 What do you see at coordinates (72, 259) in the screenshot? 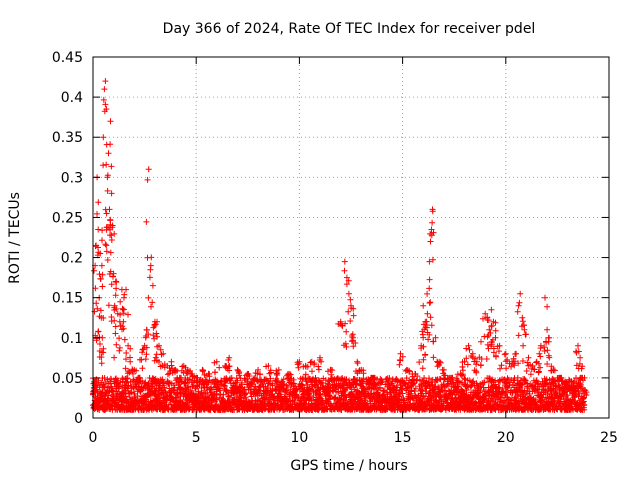
I see `y-tick-label: 0.2` at bounding box center [72, 259].